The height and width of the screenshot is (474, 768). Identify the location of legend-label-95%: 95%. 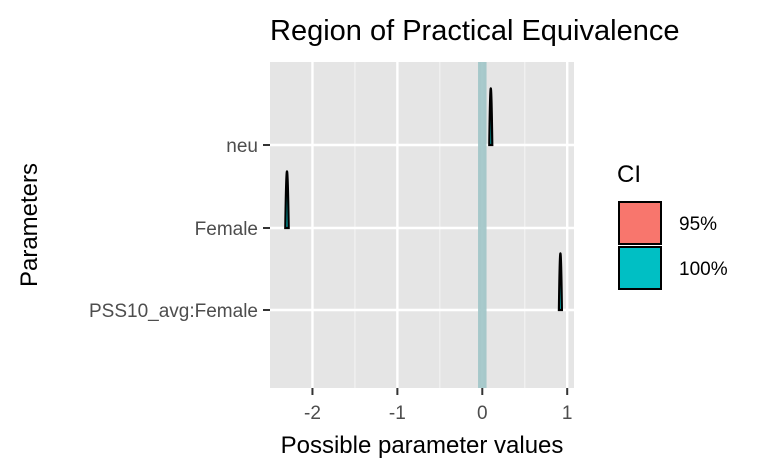
(698, 224).